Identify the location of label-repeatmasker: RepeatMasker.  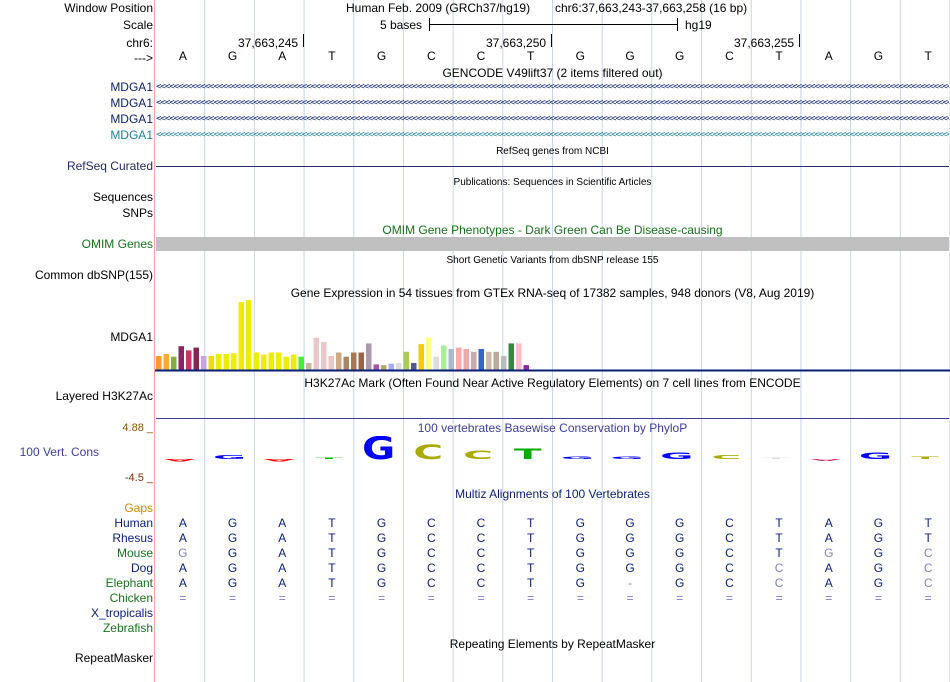
(113, 658).